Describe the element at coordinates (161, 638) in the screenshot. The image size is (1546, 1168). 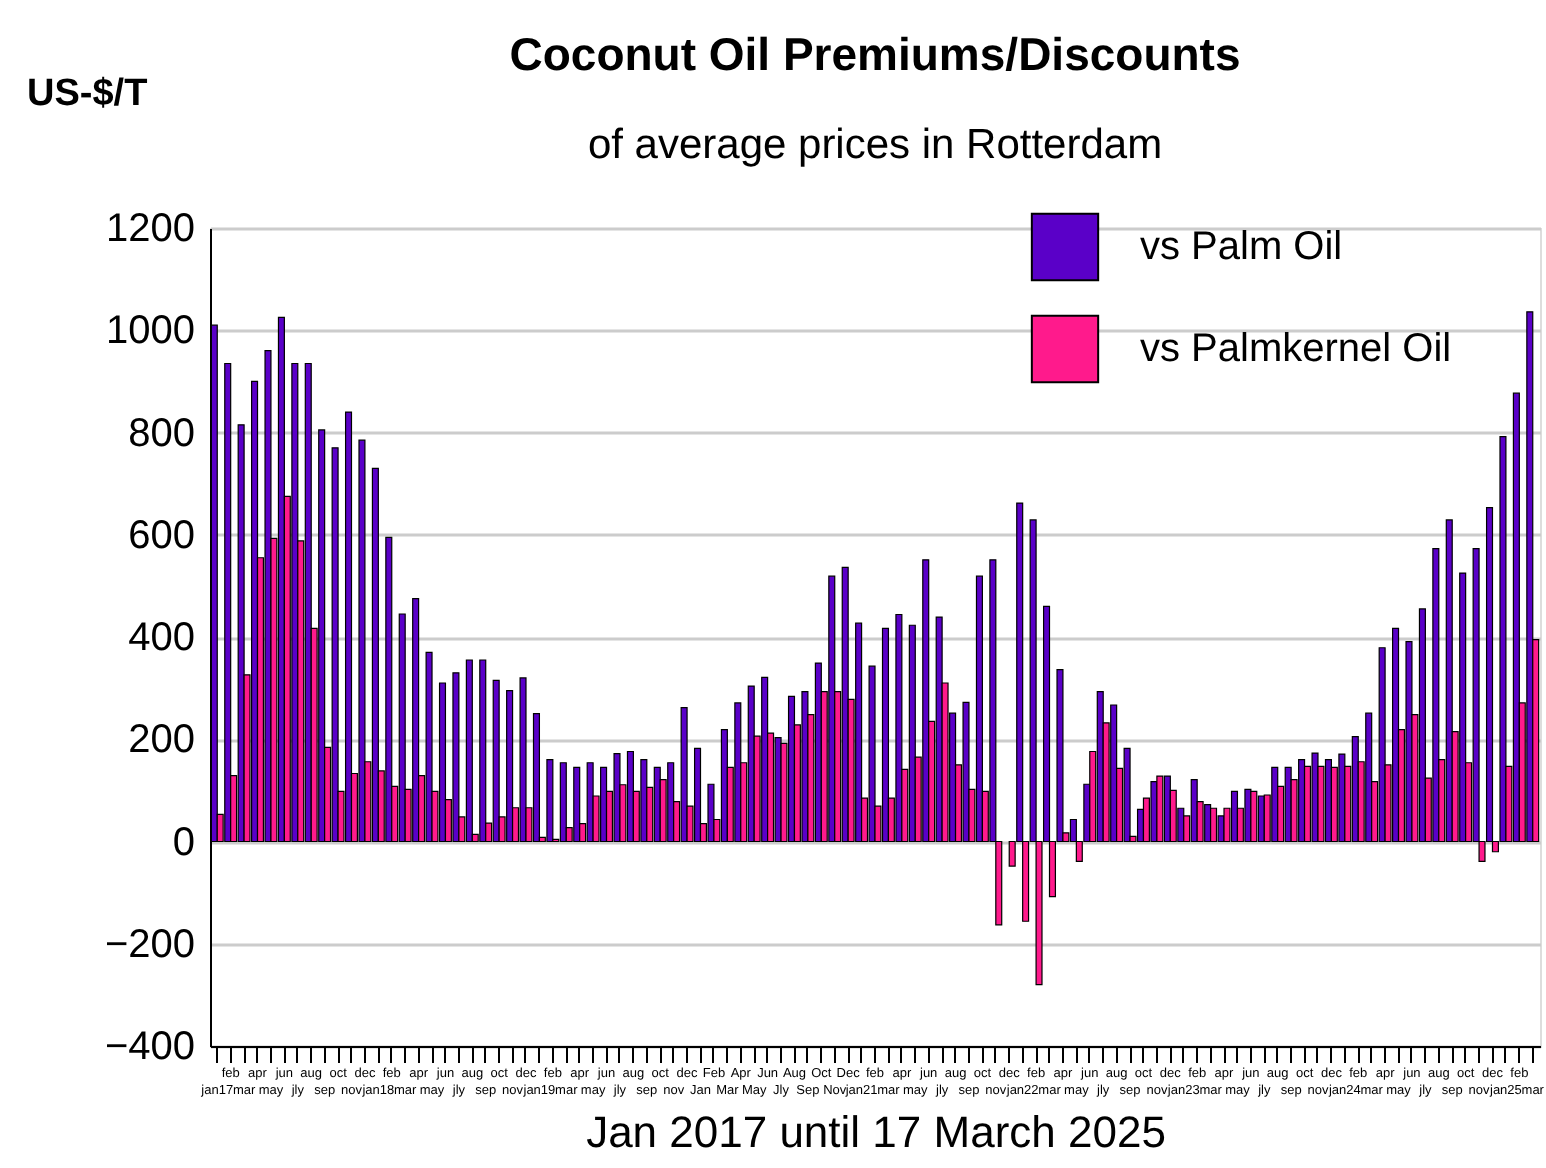
I see `y-tick-label: 400` at that location.